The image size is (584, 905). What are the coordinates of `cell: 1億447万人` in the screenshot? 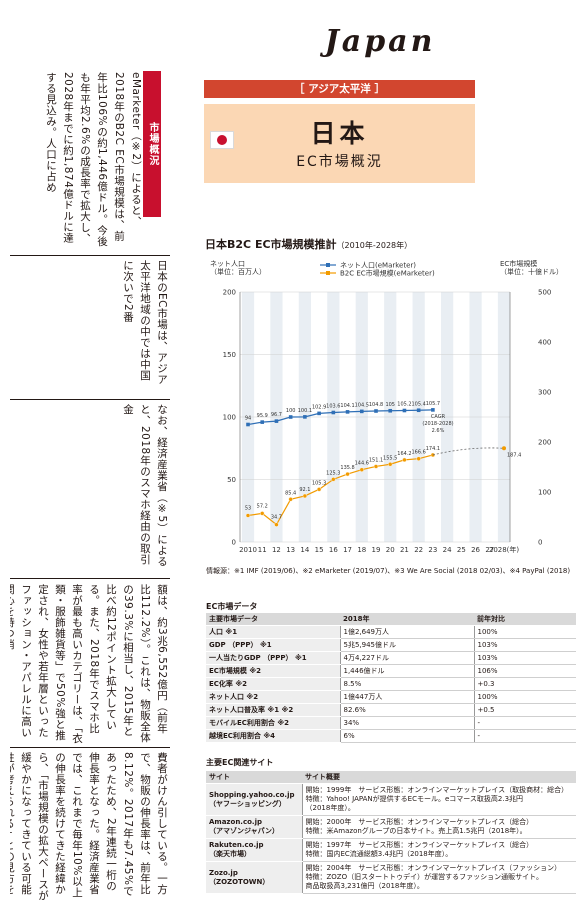 It's located at (406, 697).